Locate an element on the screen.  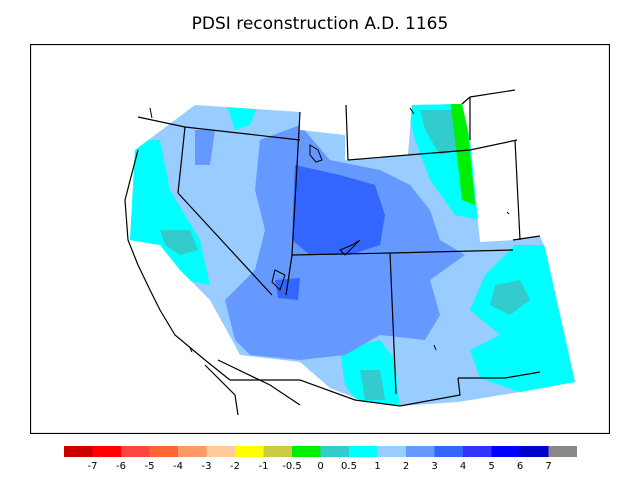
legend-label: -1 is located at coordinates (264, 466).